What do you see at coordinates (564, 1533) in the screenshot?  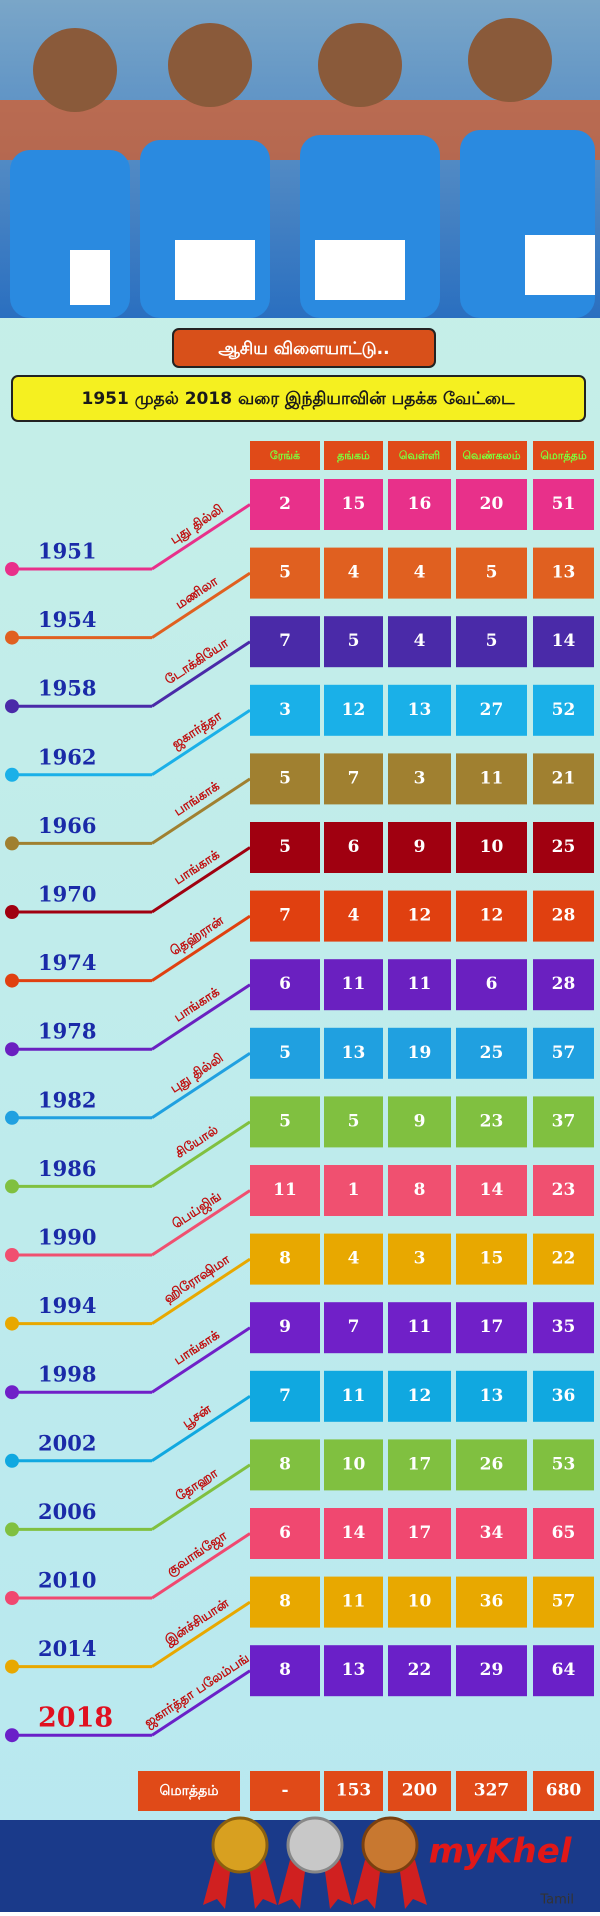 I see `cell-value: 65` at bounding box center [564, 1533].